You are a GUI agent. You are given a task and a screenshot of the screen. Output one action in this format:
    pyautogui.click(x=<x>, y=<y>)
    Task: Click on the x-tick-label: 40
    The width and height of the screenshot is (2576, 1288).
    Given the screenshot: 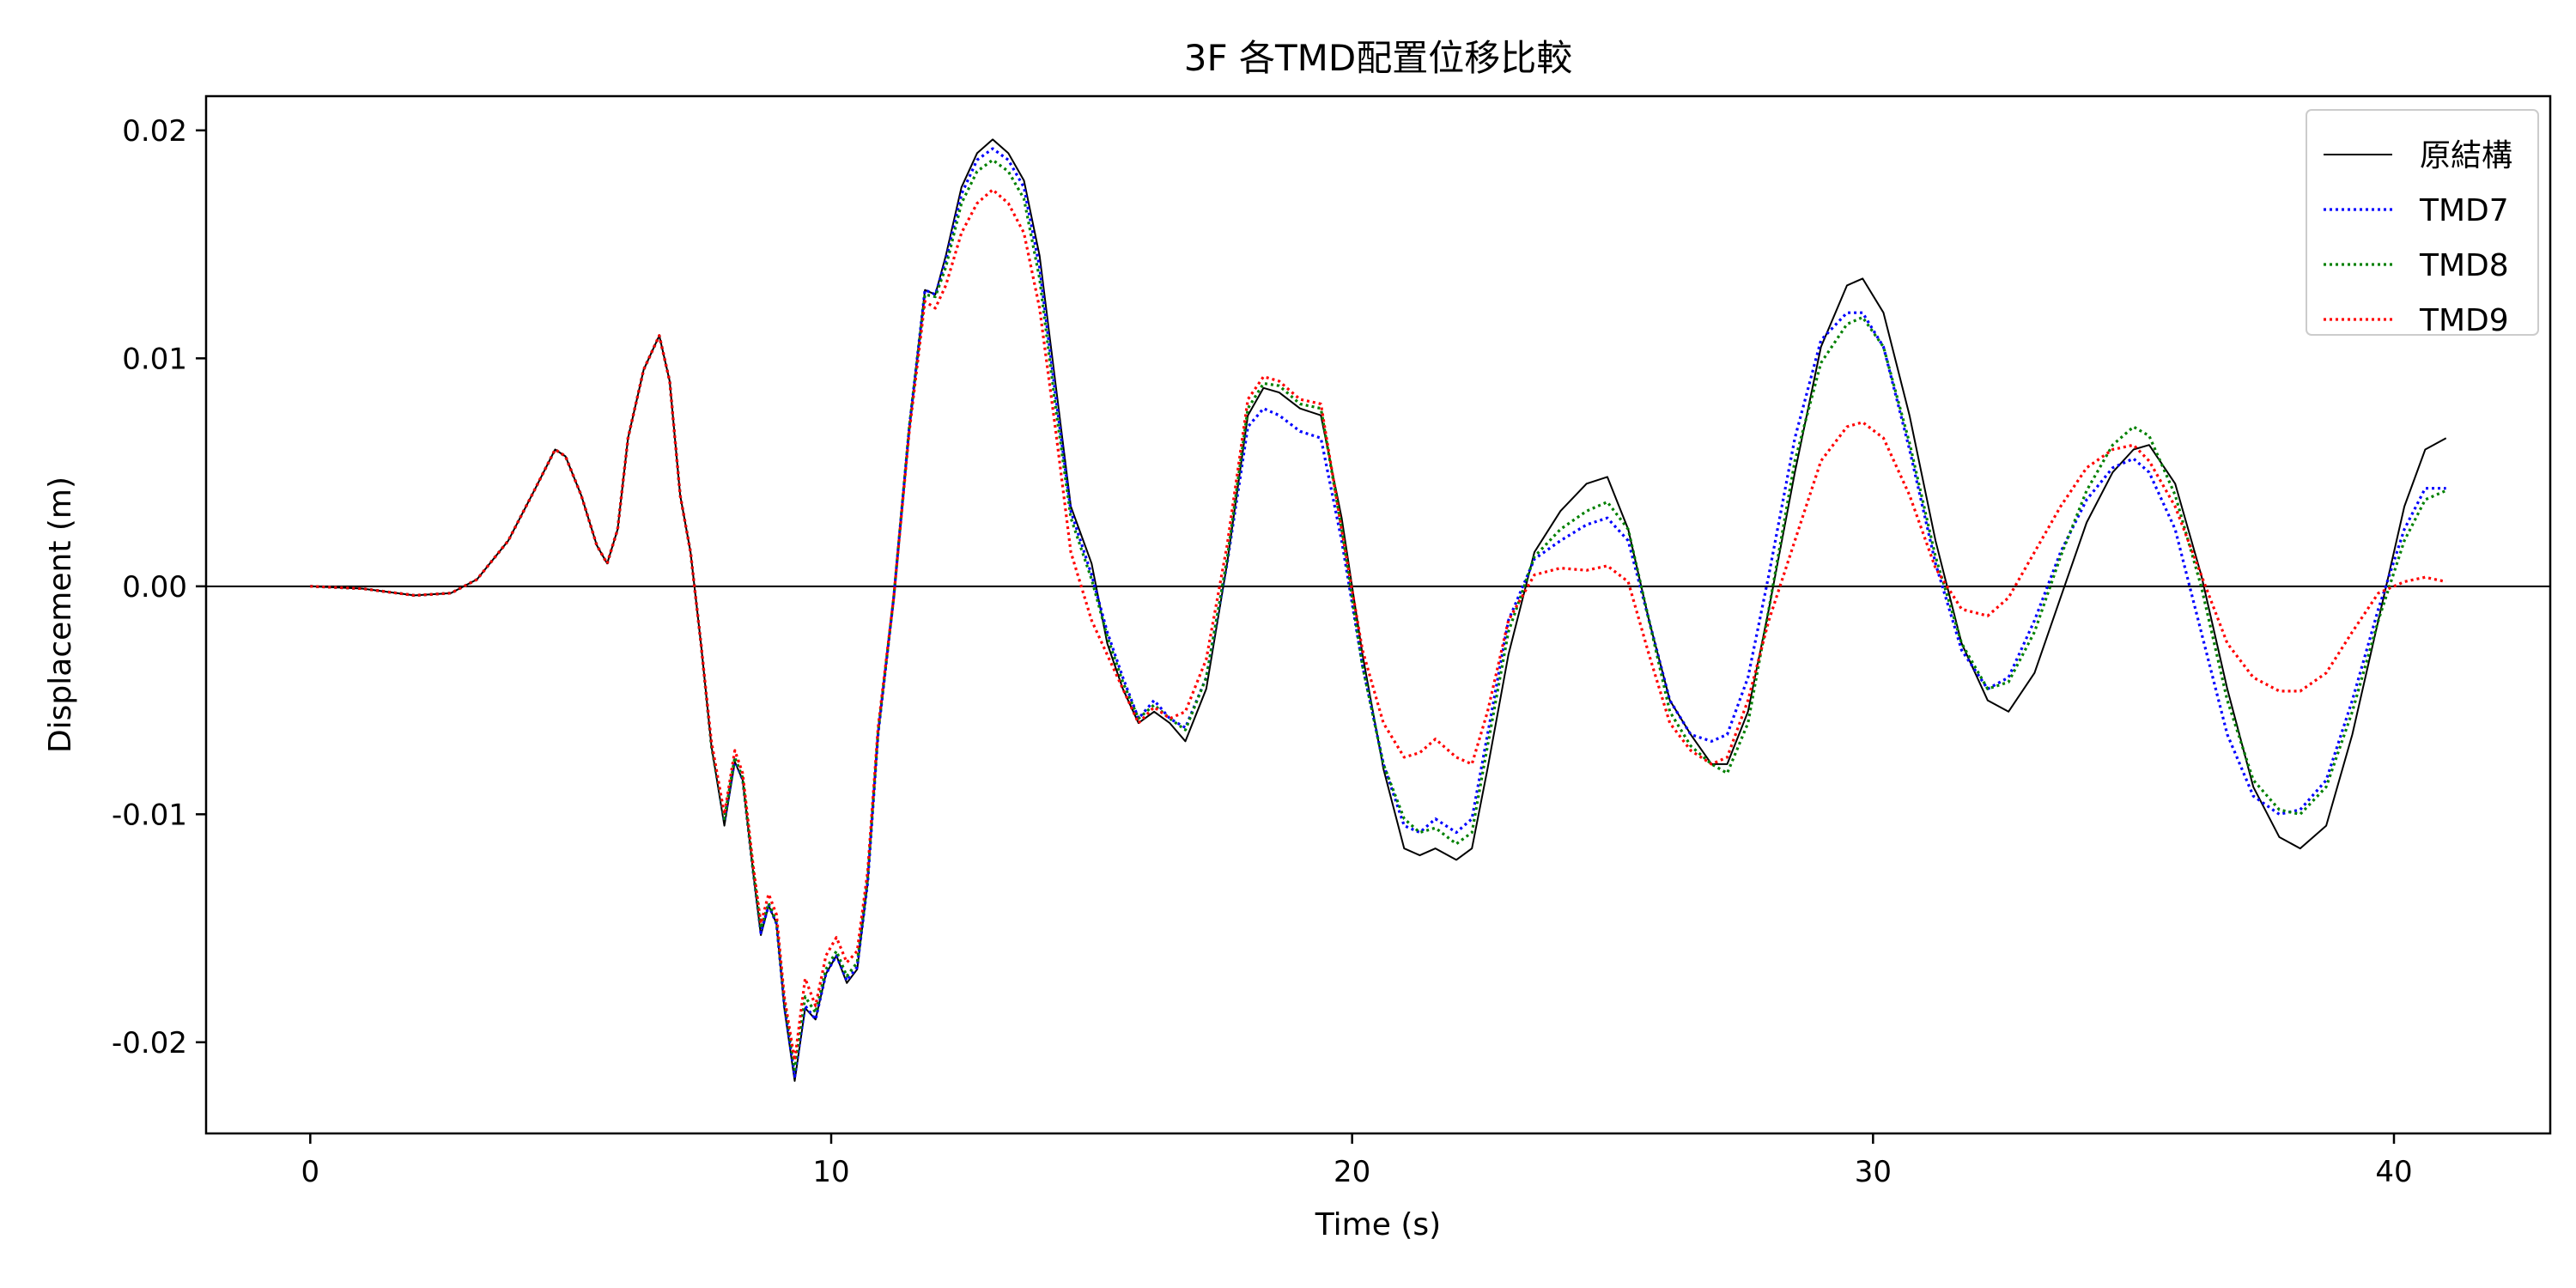 What is the action you would take?
    pyautogui.click(x=2393, y=1172)
    